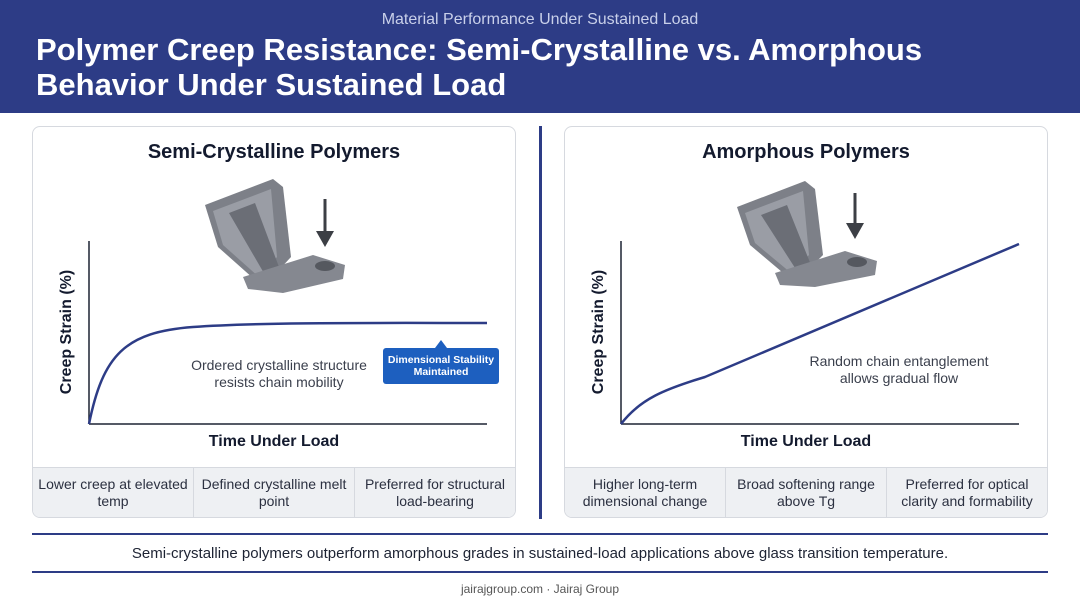  I want to click on panel-title: Semi-Crystalline Polymers, so click(274, 152).